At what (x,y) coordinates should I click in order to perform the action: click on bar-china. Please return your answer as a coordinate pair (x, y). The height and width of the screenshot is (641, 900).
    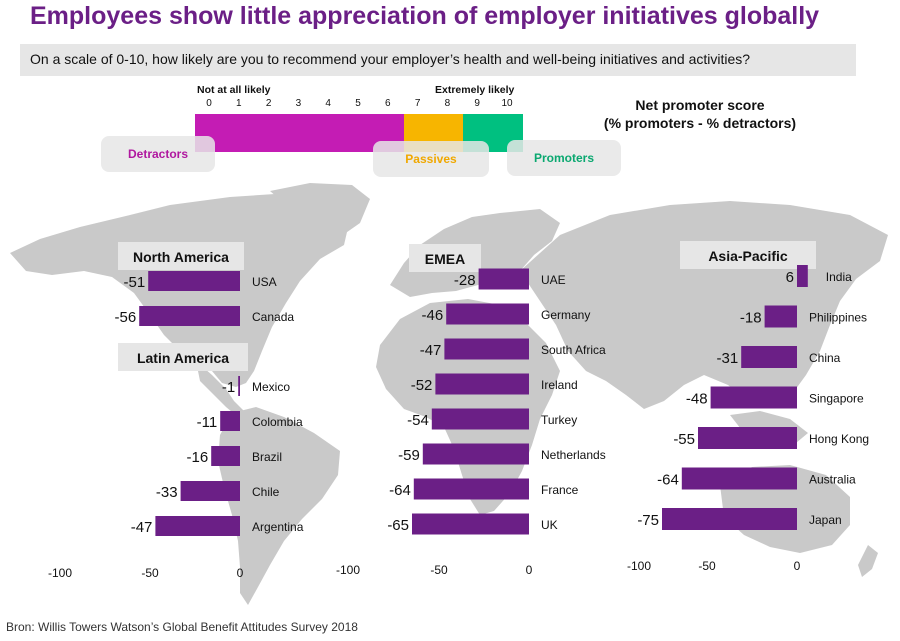
    Looking at the image, I should click on (769, 357).